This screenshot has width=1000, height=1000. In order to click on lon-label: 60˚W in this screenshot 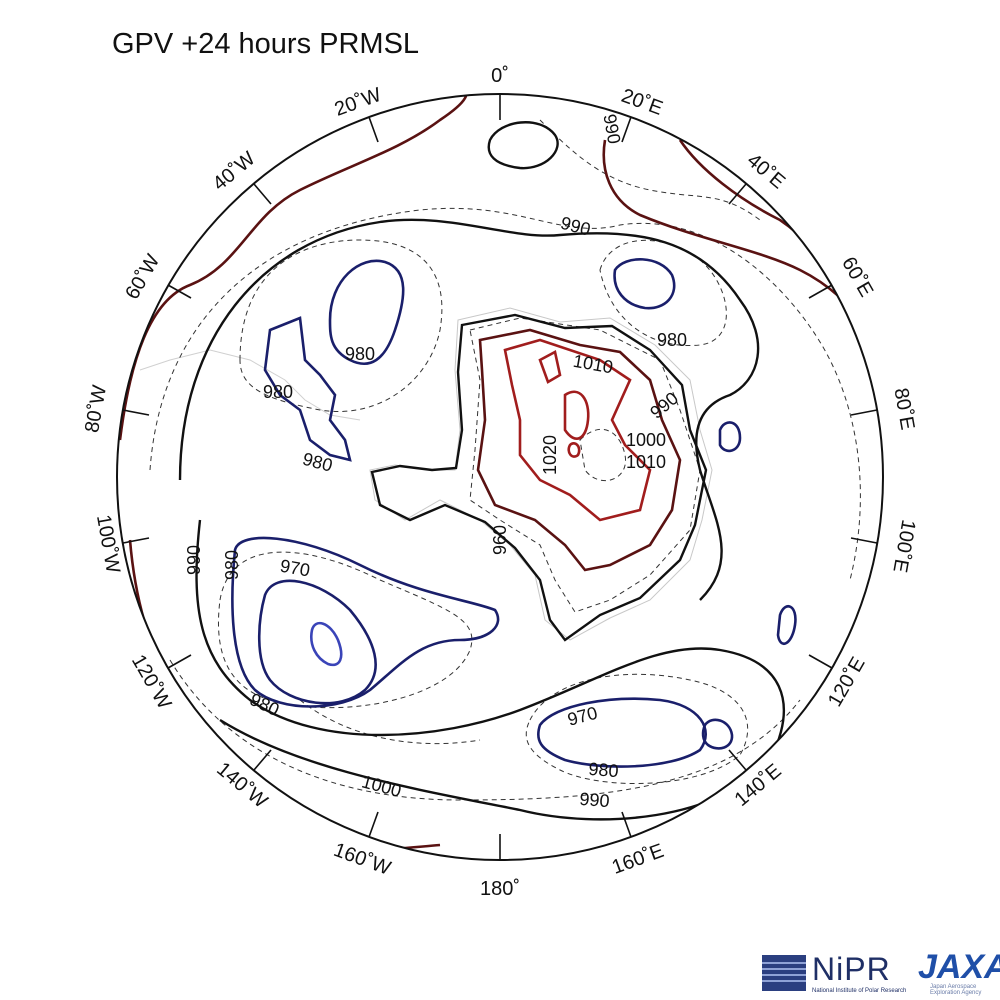, I will do `click(142, 277)`.